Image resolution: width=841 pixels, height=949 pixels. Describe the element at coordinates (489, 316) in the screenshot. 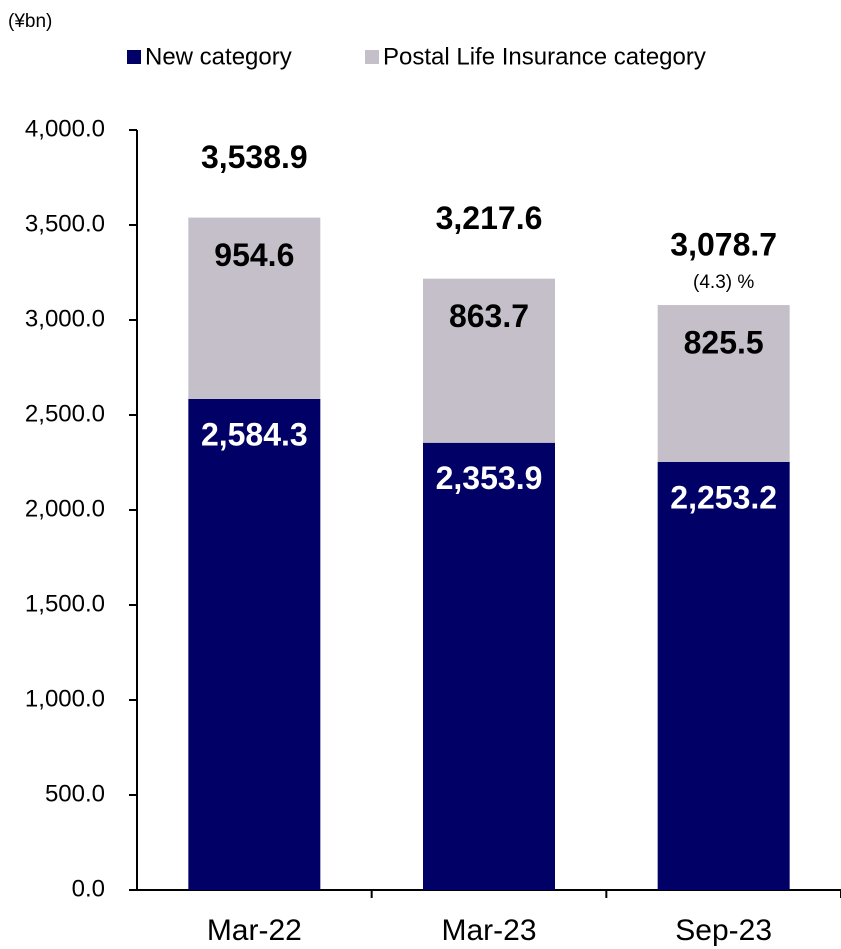

I see `data-label: 863.7` at that location.